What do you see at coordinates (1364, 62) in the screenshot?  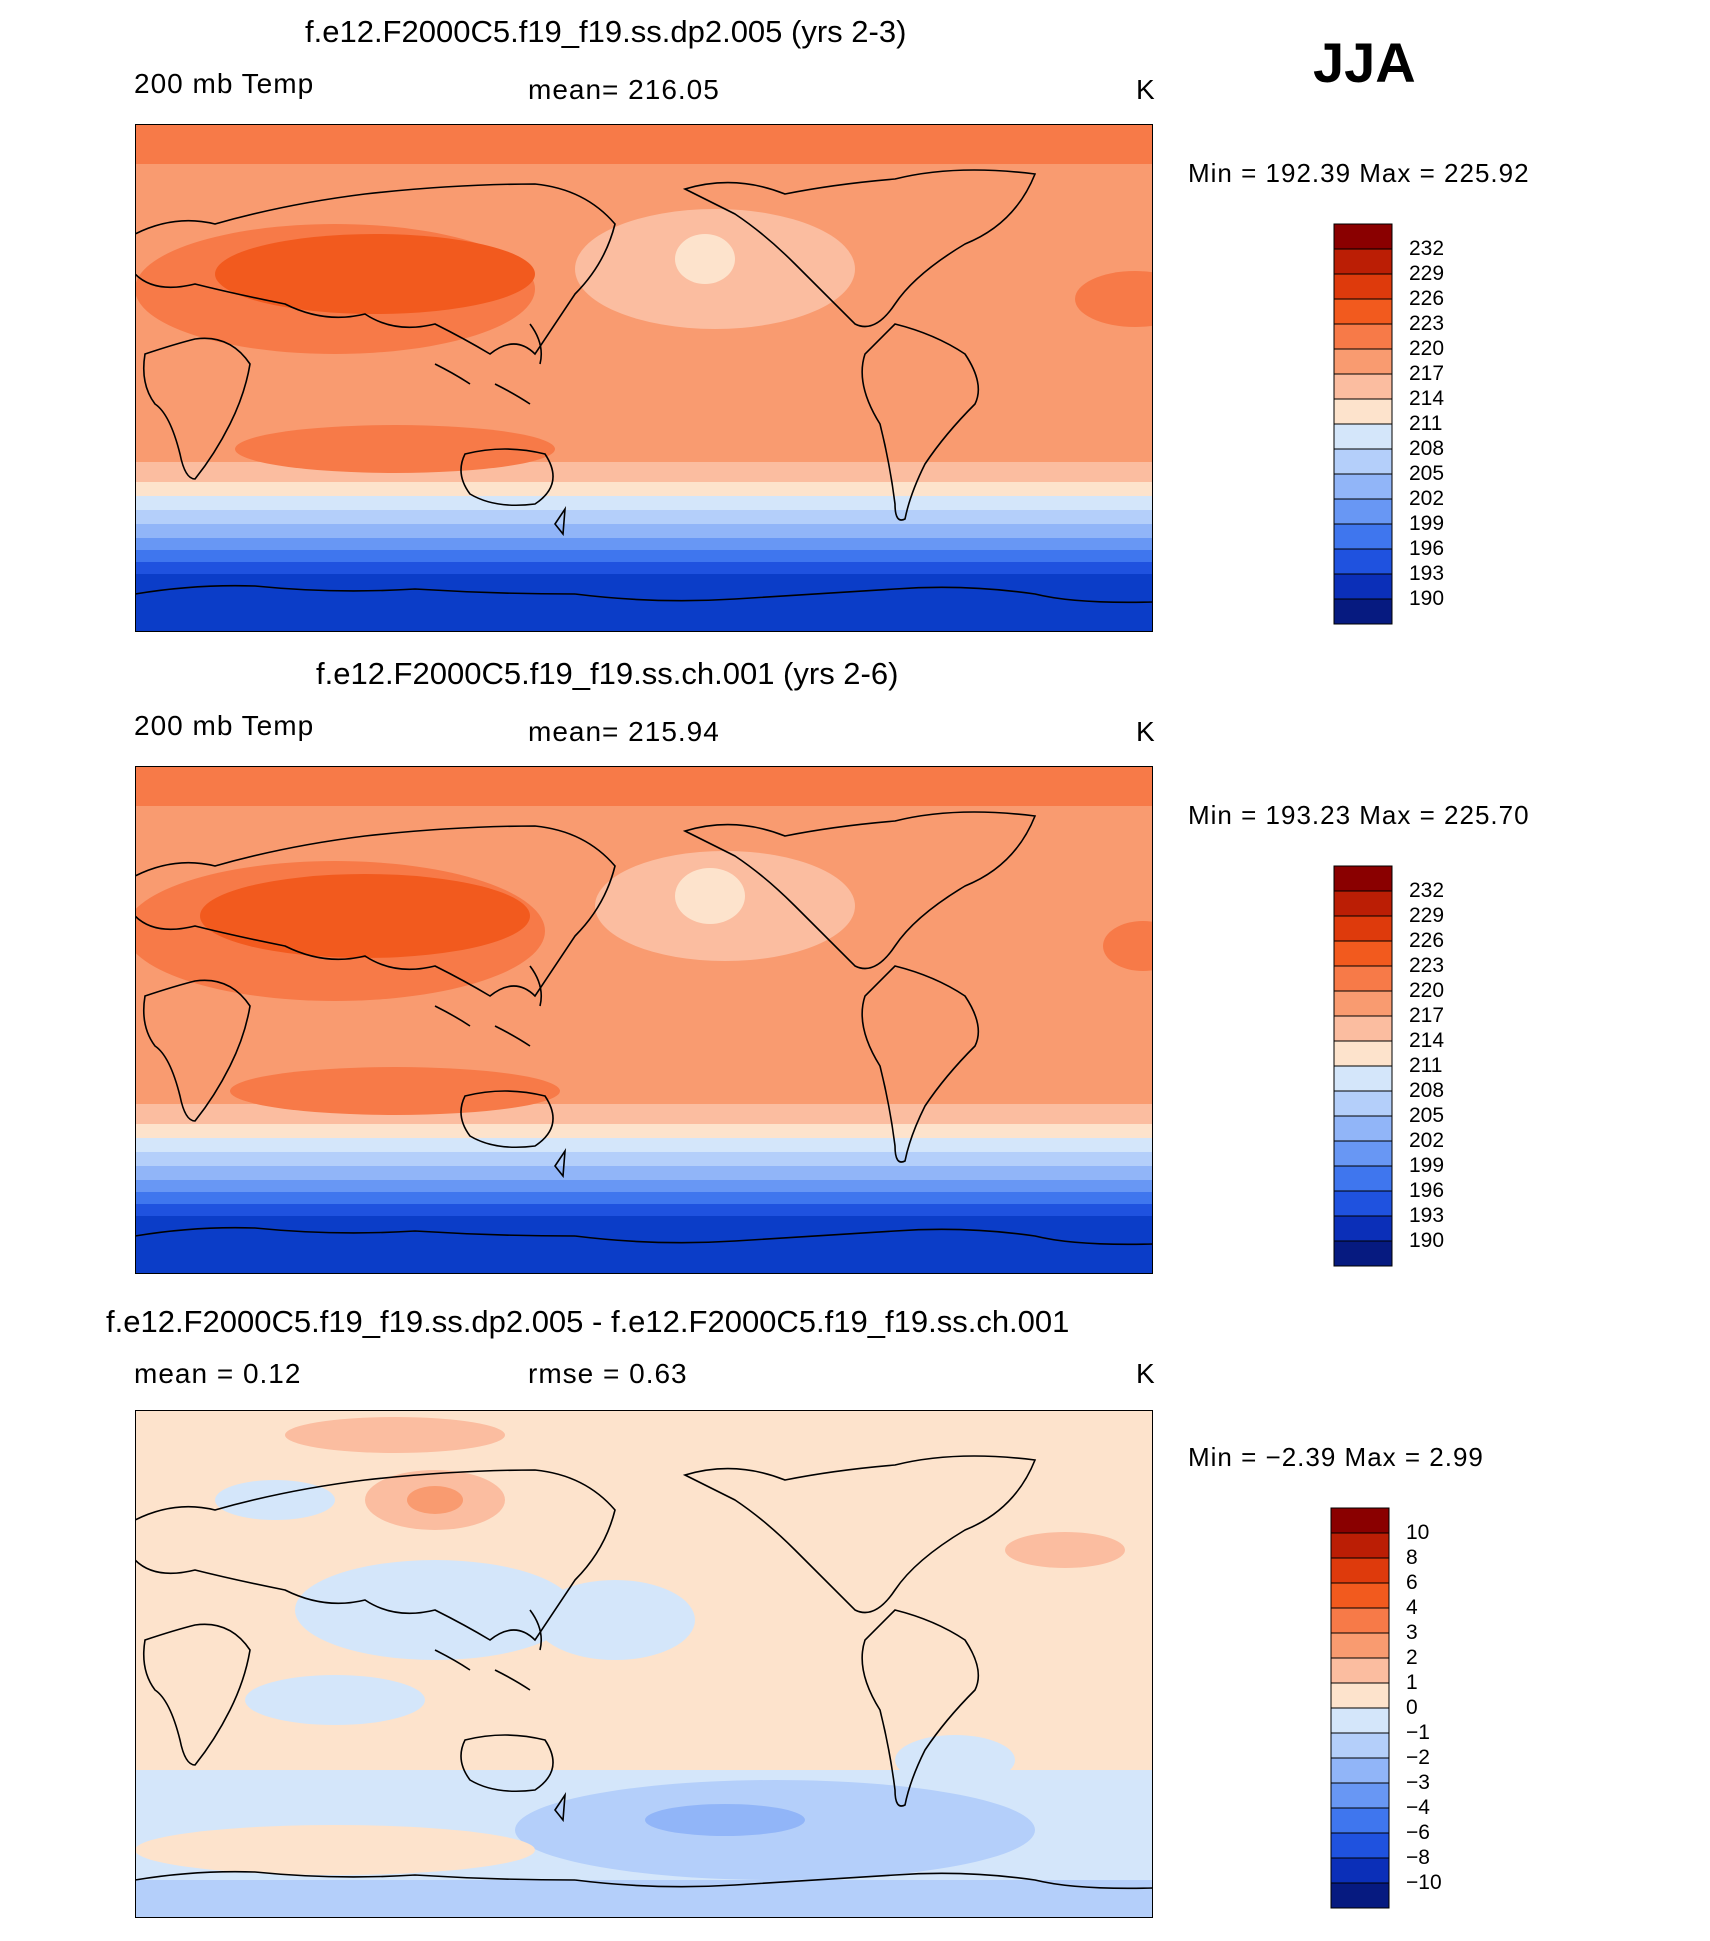 I see `season-label: JJA` at bounding box center [1364, 62].